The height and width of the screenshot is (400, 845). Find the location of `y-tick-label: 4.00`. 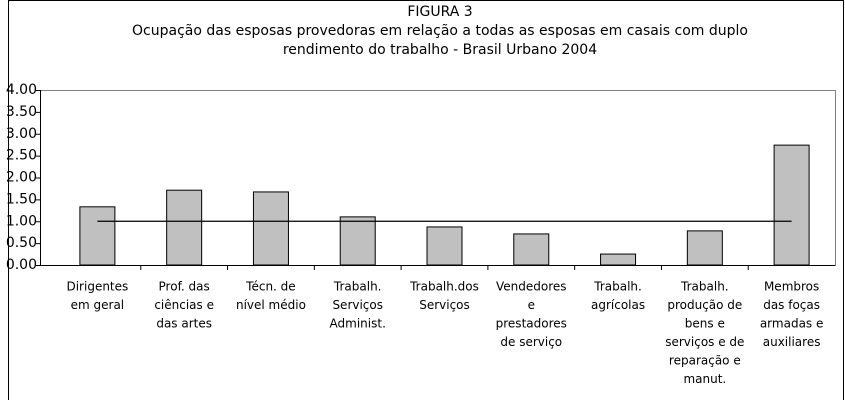

y-tick-label: 4.00 is located at coordinates (21, 90).